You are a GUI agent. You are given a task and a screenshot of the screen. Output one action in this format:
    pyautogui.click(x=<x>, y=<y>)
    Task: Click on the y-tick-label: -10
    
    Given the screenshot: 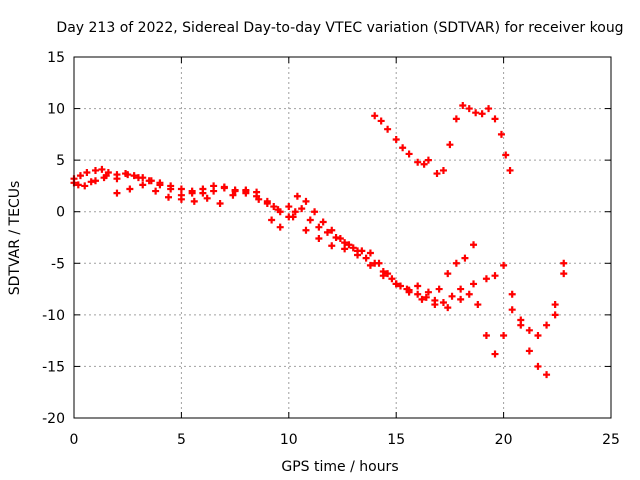 What is the action you would take?
    pyautogui.click(x=53, y=316)
    